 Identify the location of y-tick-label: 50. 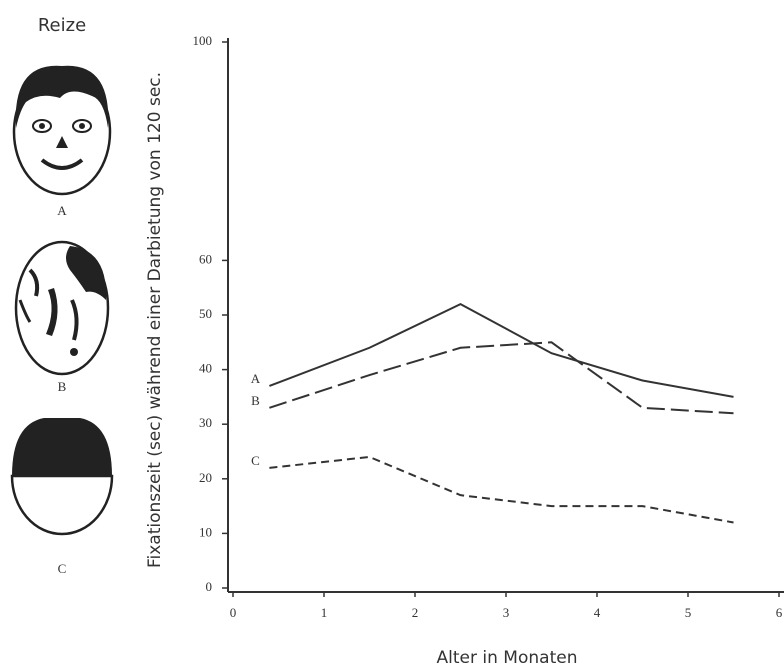
(205, 313).